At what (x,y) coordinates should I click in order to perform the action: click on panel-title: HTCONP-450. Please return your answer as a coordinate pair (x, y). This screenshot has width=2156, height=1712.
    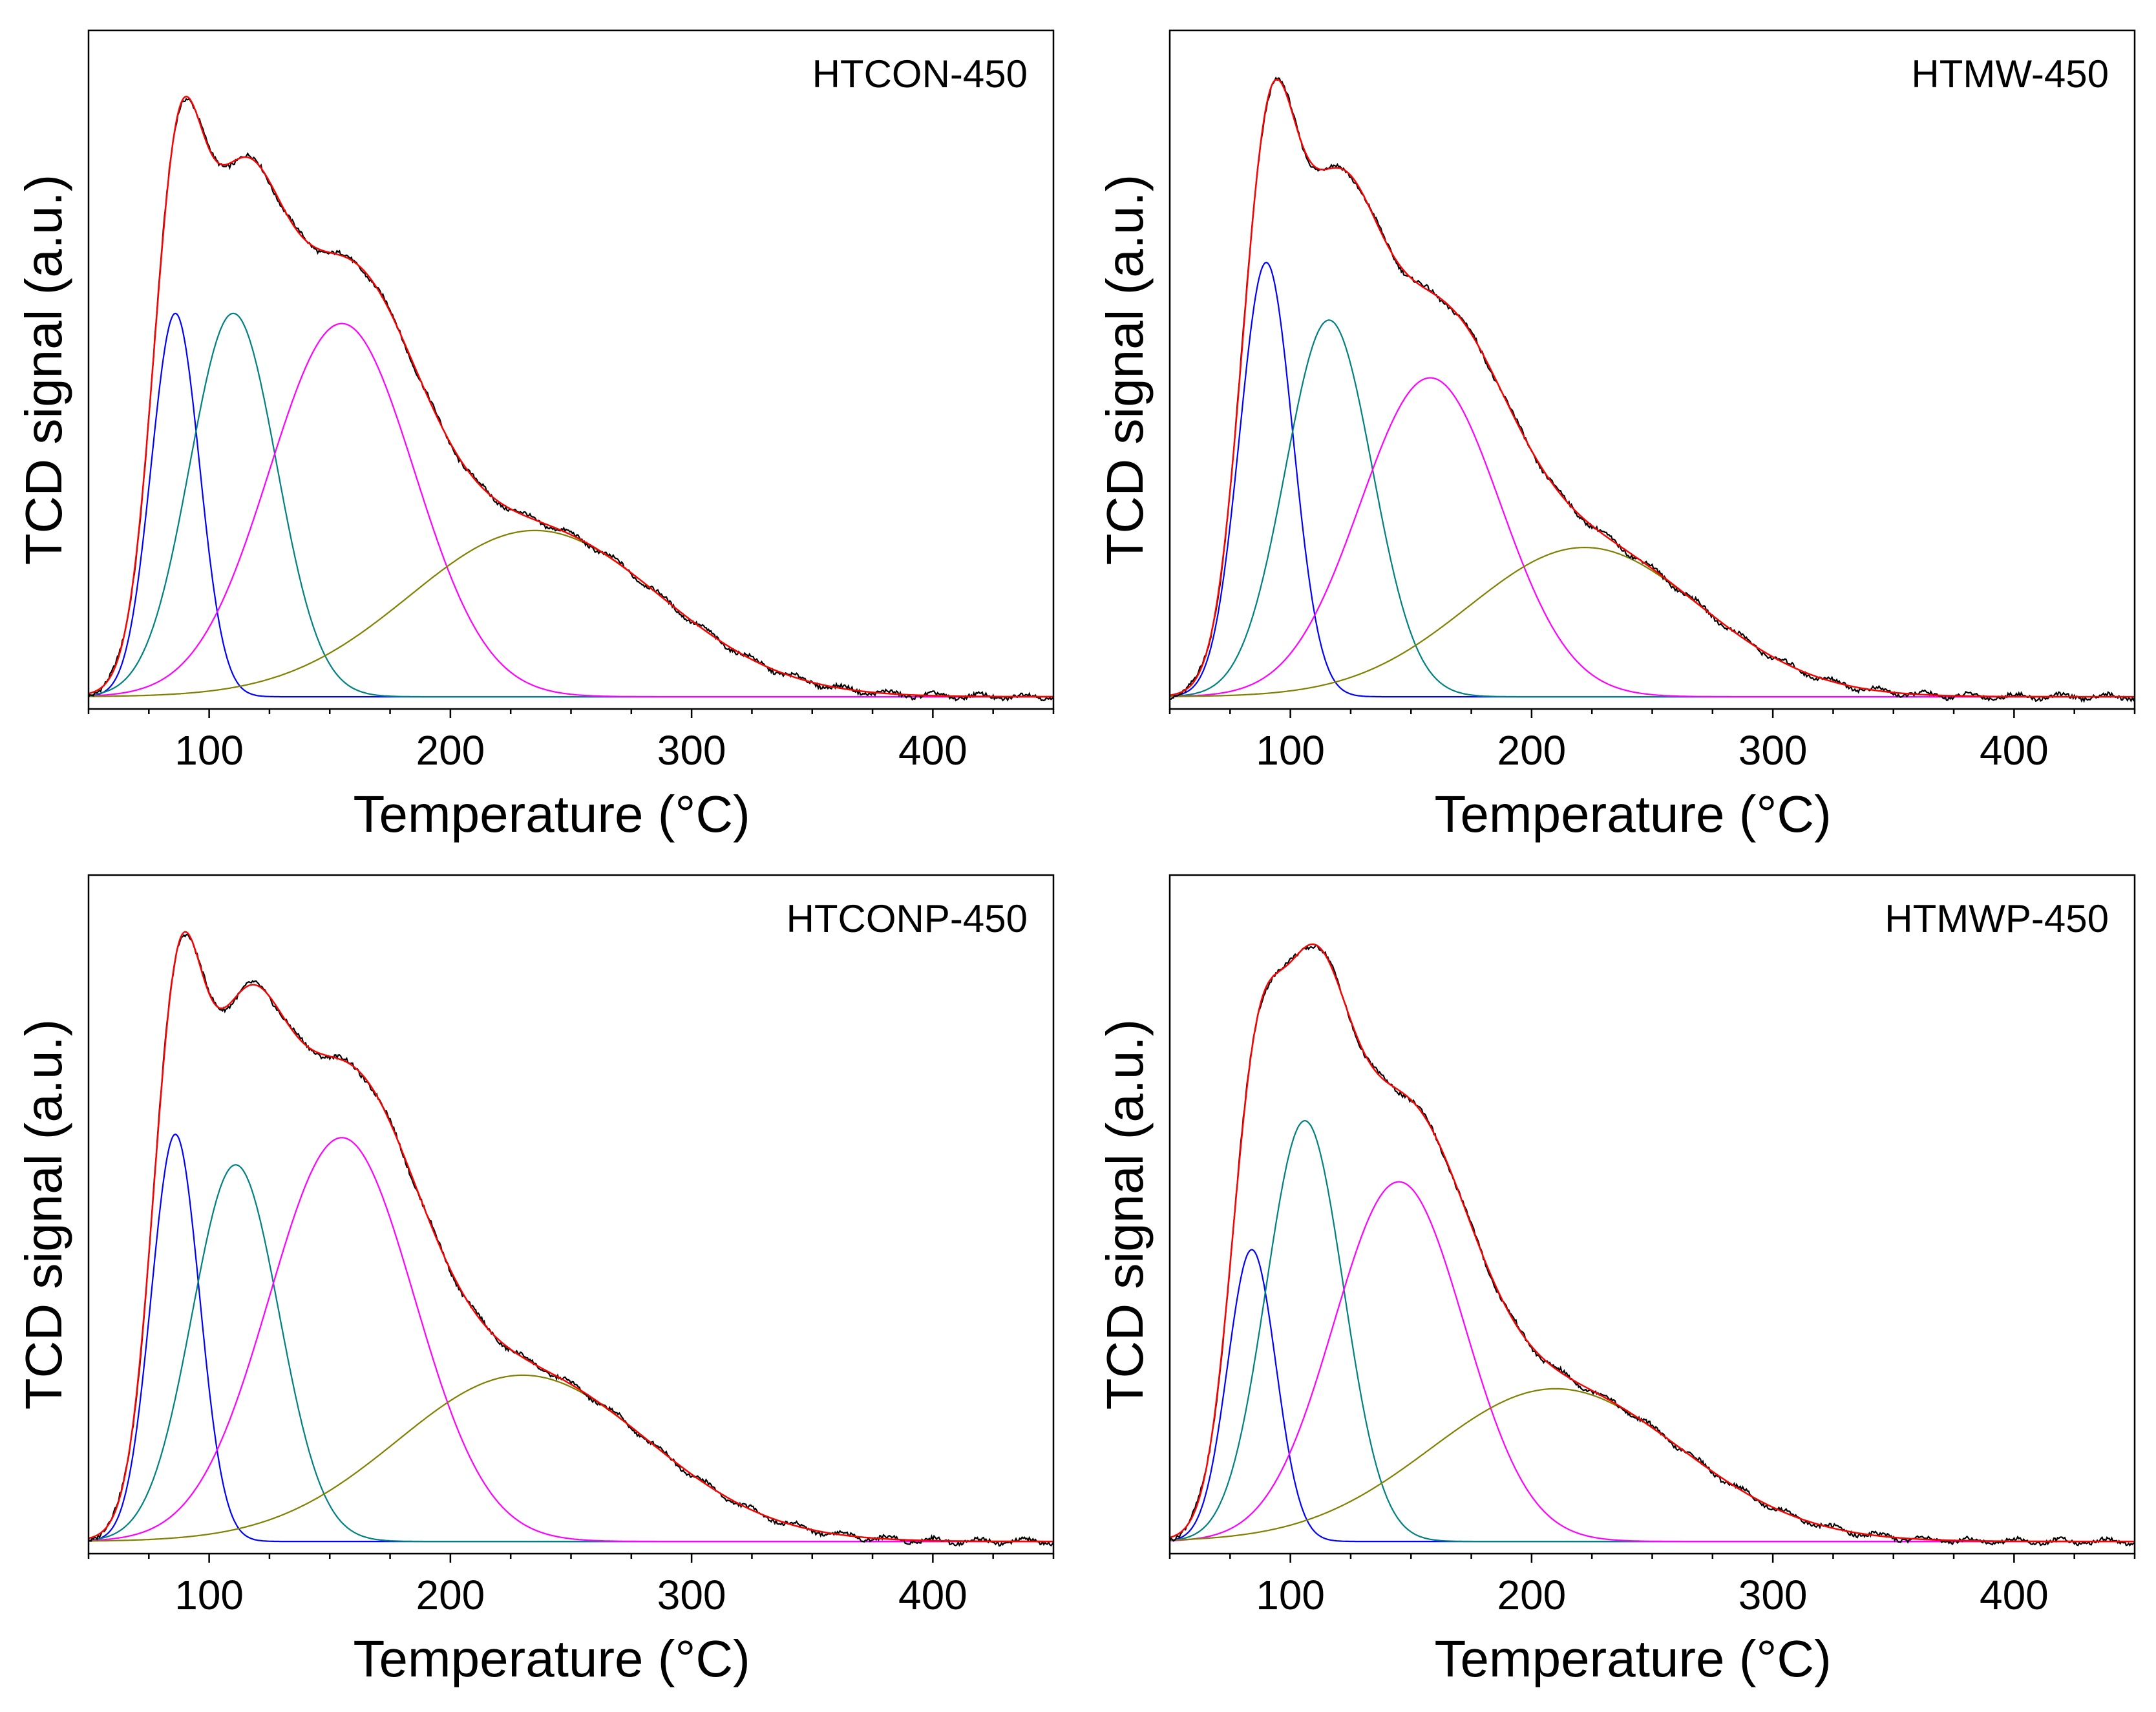
    Looking at the image, I should click on (908, 918).